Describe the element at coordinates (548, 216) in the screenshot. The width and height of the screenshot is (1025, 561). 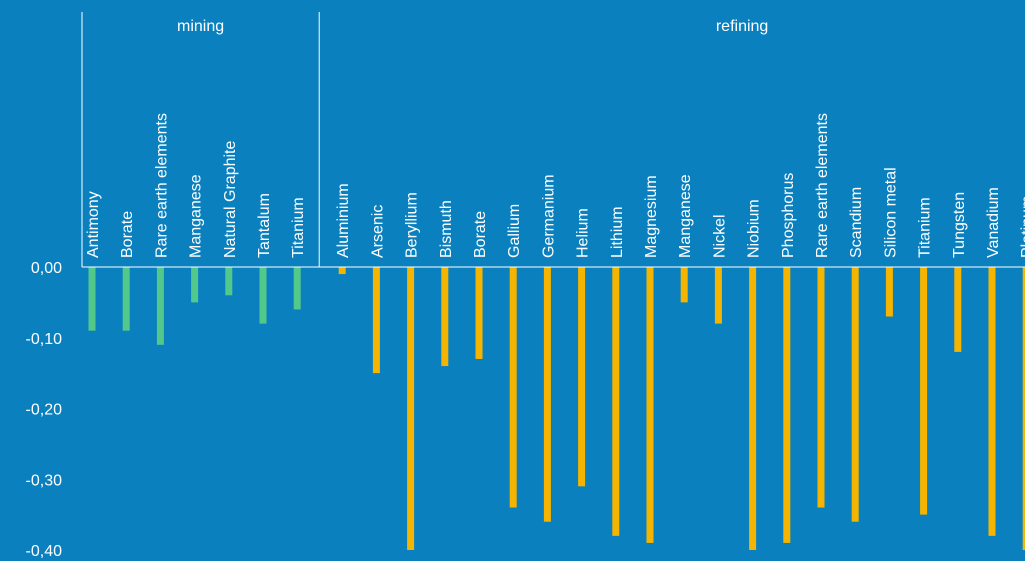
I see `x-tick-label: Germanium` at that location.